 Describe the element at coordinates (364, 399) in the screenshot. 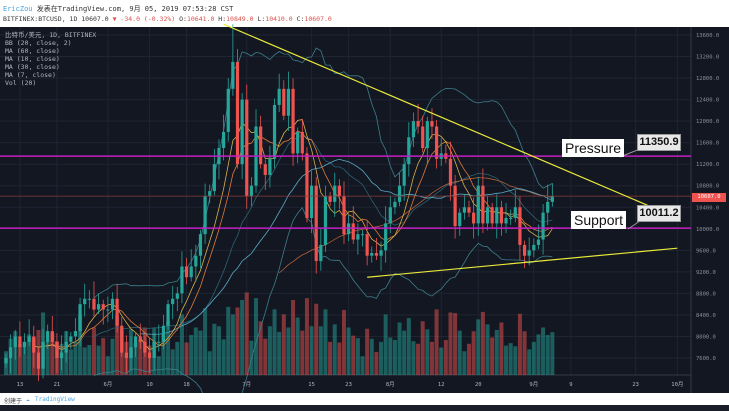

I see `footer: 创建于 ☁ TradingView` at that location.